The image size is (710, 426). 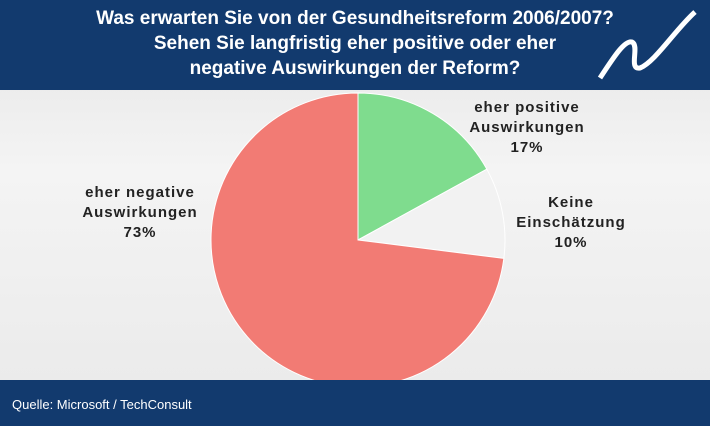 I want to click on slice-label: Keine Einschätzung 10%, so click(x=571, y=223).